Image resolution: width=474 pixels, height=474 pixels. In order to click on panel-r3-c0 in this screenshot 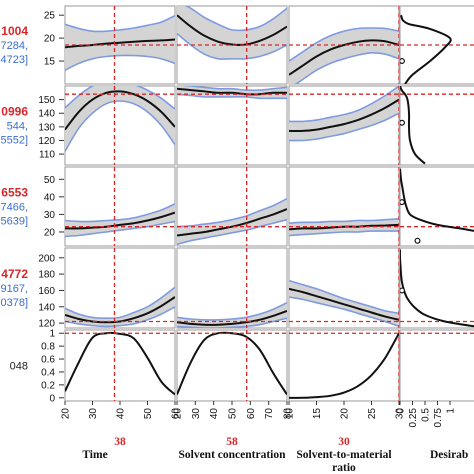, I will do `click(120, 288)`.